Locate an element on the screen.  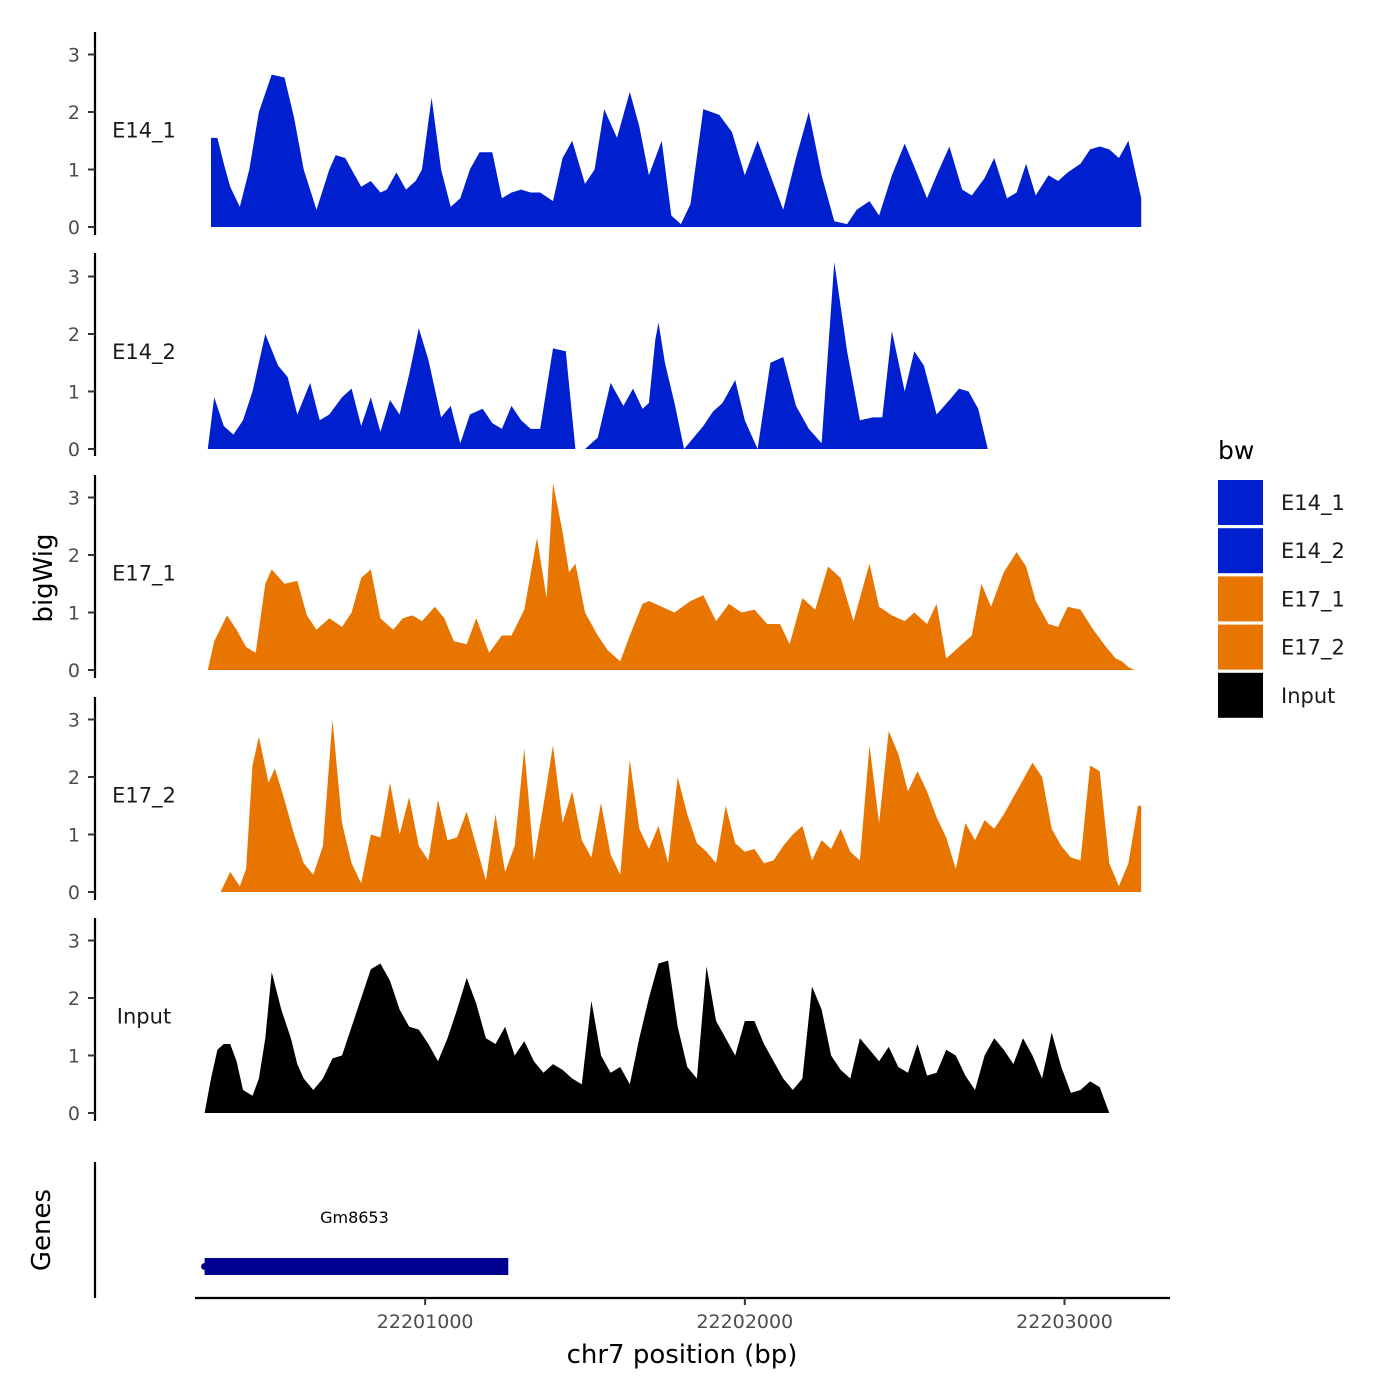
track-label: E17_2 is located at coordinates (144, 796).